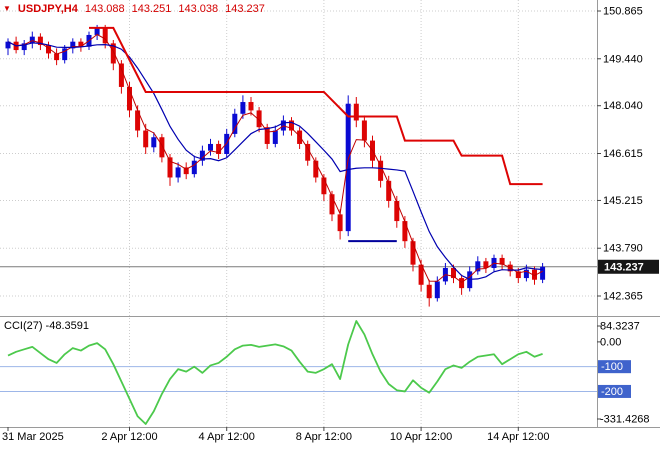 Image resolution: width=660 pixels, height=450 pixels. I want to click on time-axis-label: 14 Apr 12:00, so click(518, 437).